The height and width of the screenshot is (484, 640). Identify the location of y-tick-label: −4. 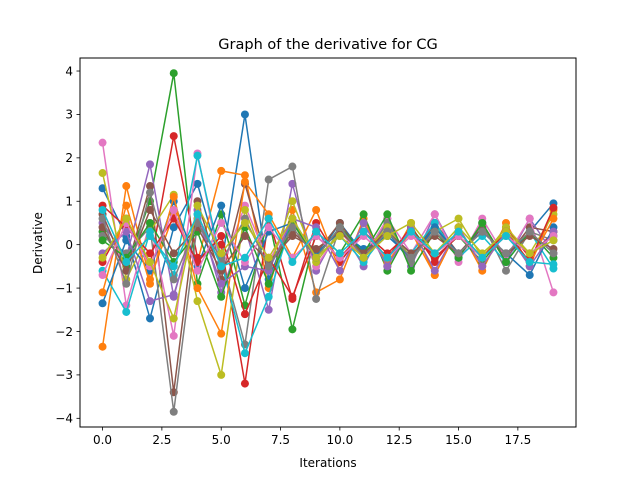
(64, 419).